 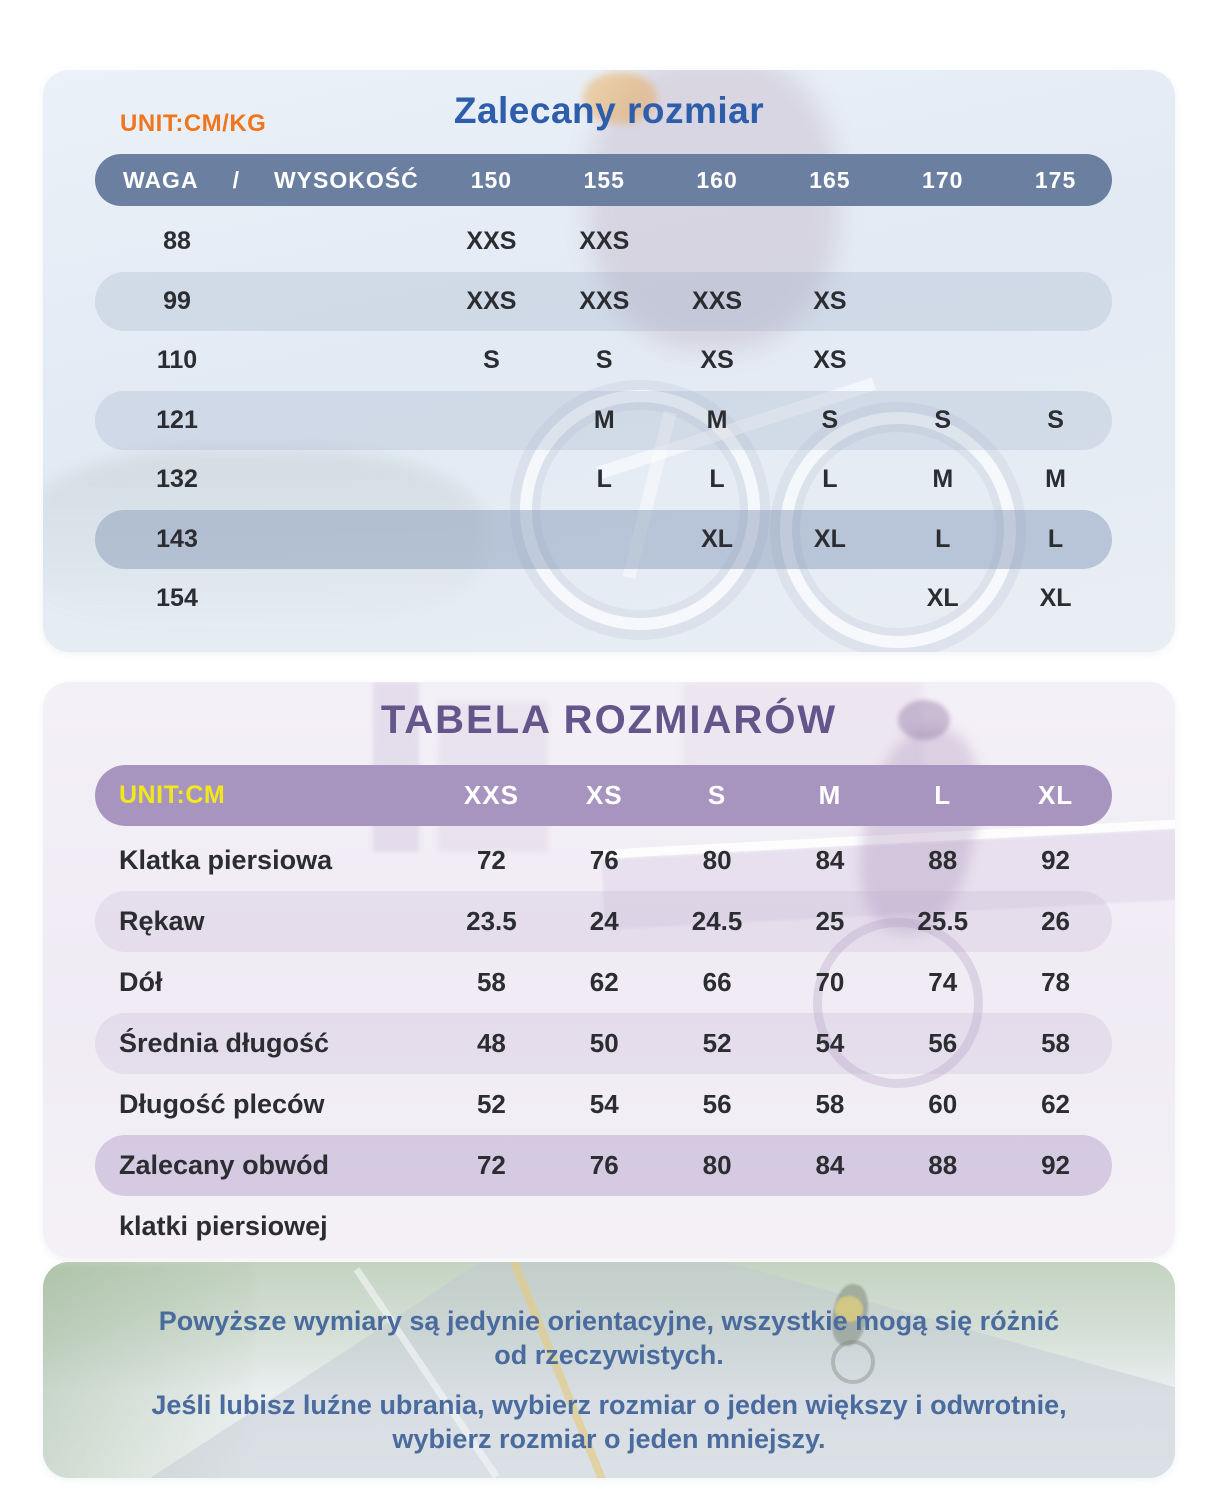 I want to click on size-column: M, so click(x=830, y=795).